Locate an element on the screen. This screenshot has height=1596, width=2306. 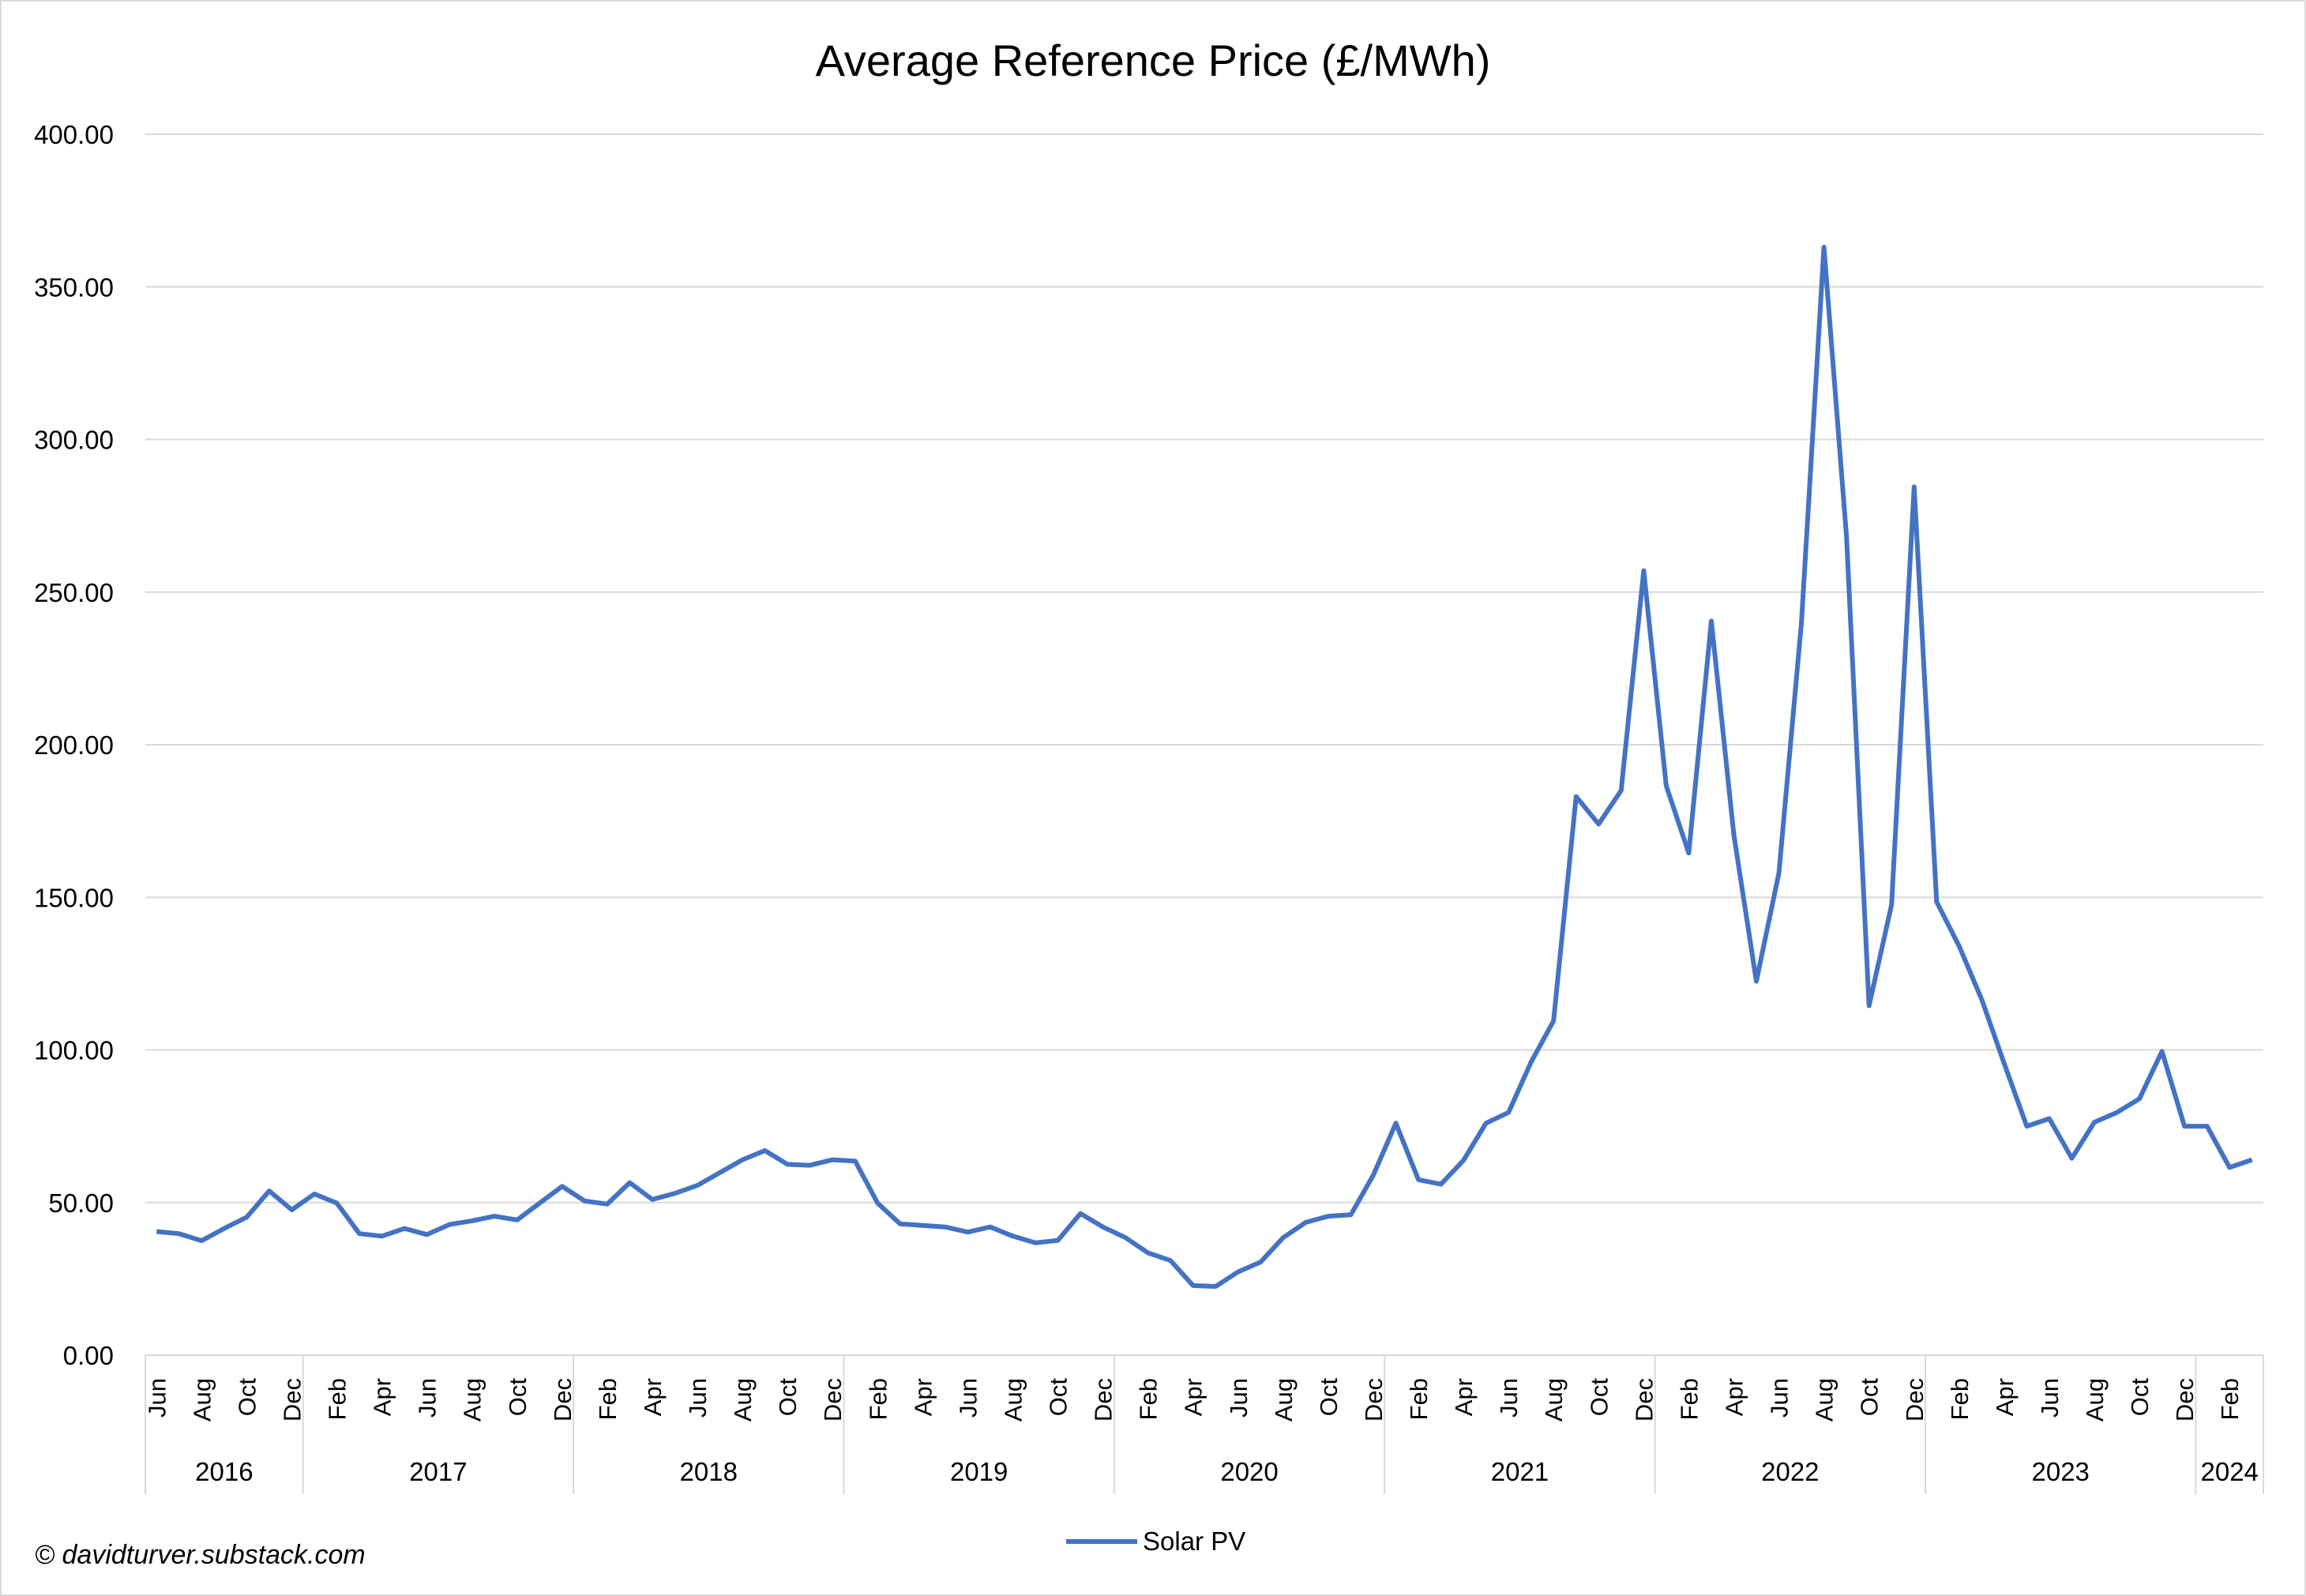
x-year-label: 2018 is located at coordinates (709, 1472).